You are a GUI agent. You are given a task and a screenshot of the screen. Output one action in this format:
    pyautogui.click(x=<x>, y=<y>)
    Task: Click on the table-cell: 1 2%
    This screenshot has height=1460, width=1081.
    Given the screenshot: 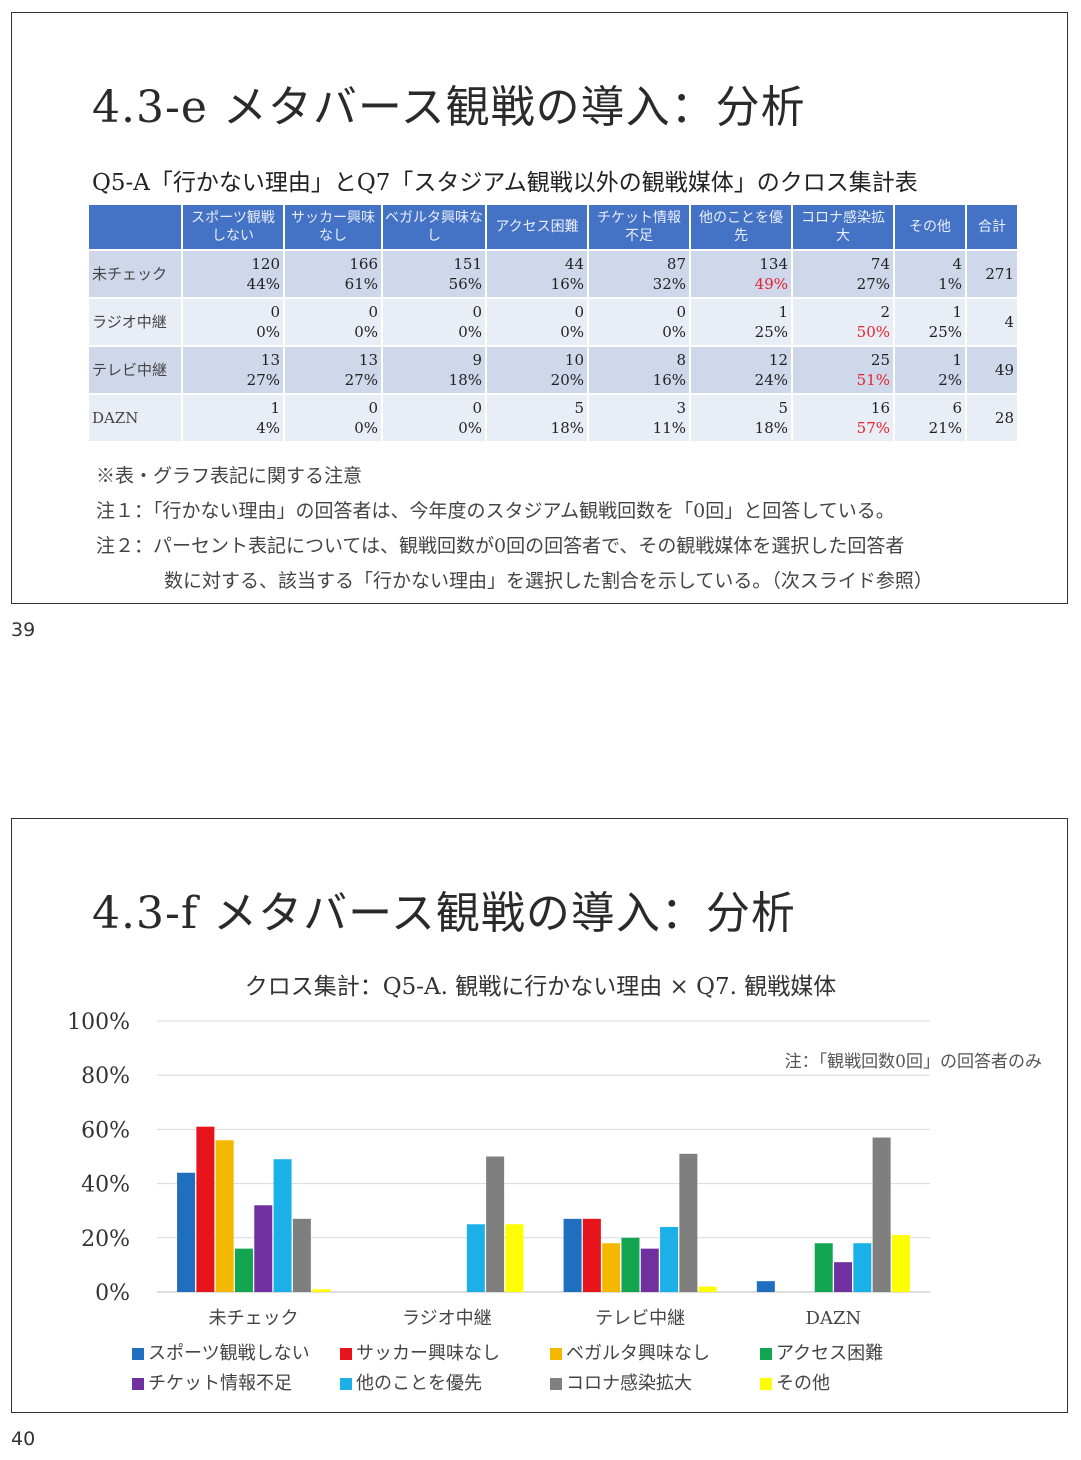 What is the action you would take?
    pyautogui.click(x=930, y=370)
    